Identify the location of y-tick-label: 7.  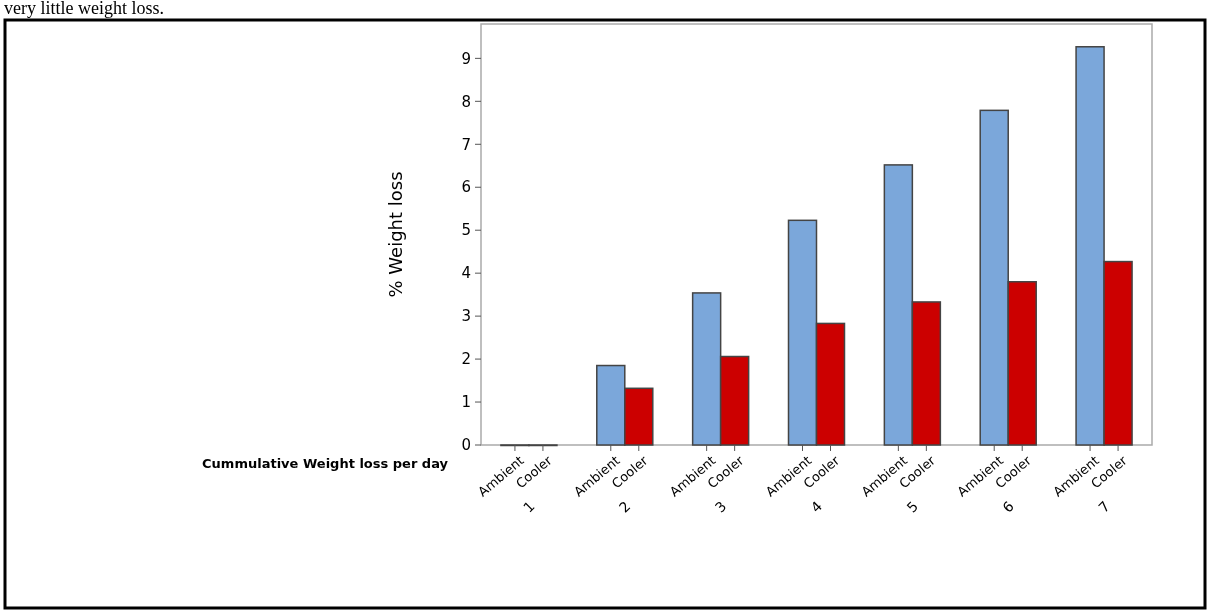
(466, 144).